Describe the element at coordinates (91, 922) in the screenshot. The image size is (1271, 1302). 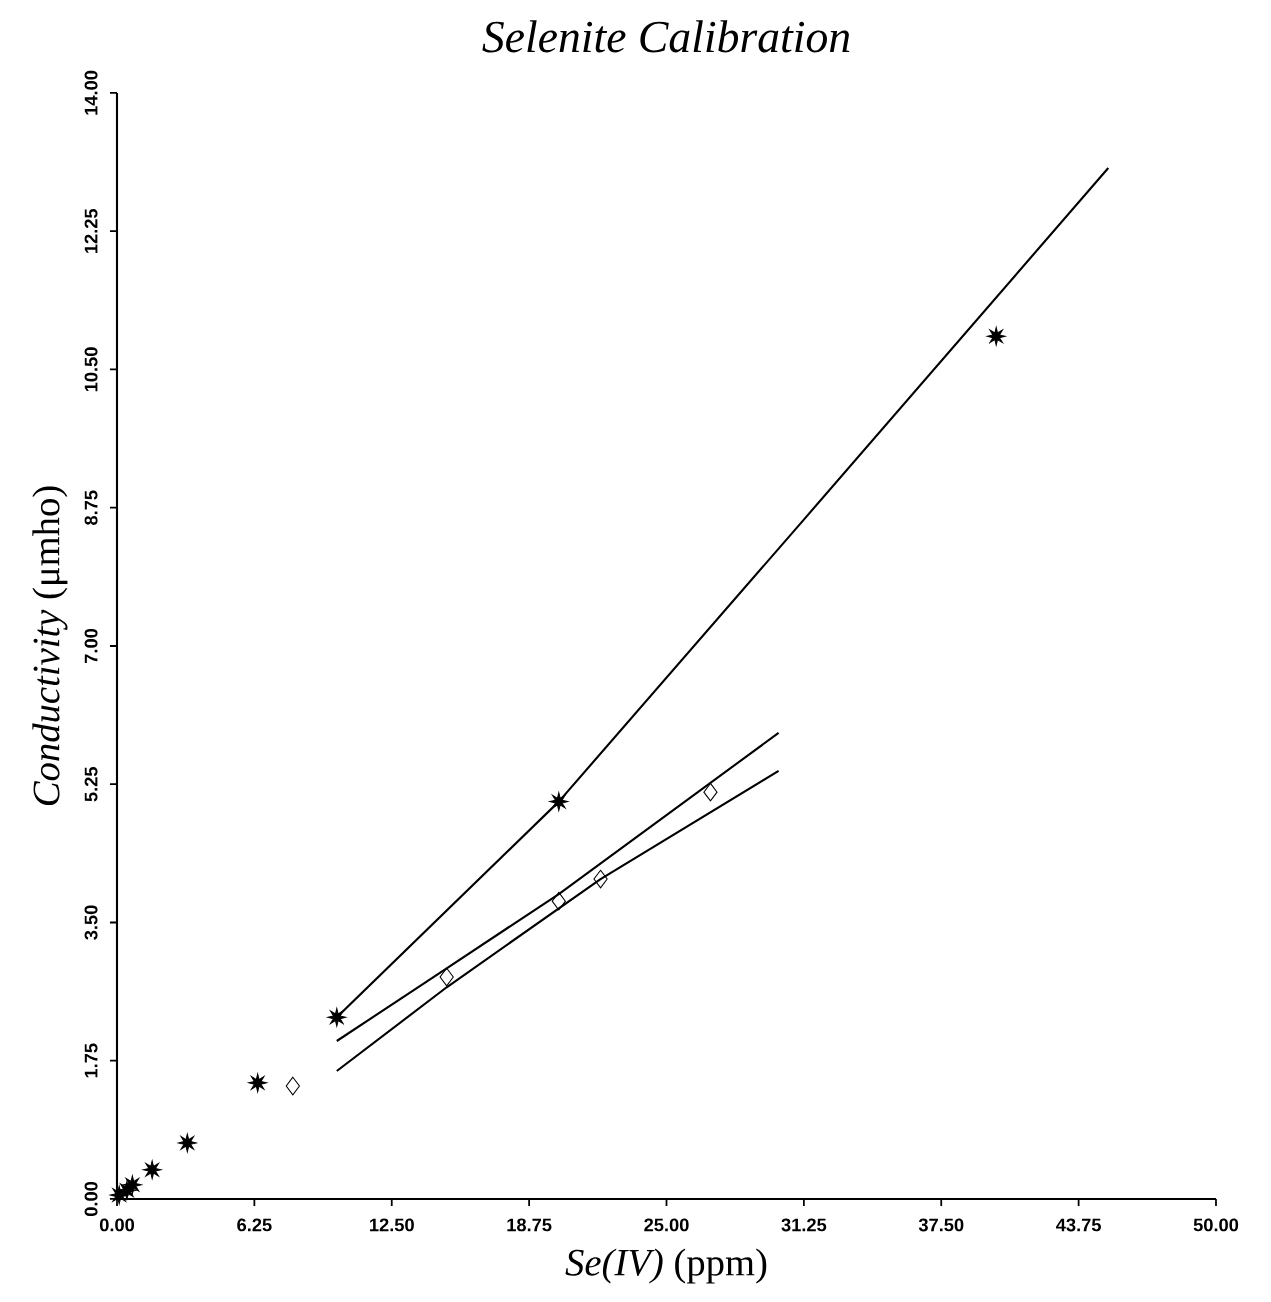
I see `y-tick-label: 3.50` at that location.